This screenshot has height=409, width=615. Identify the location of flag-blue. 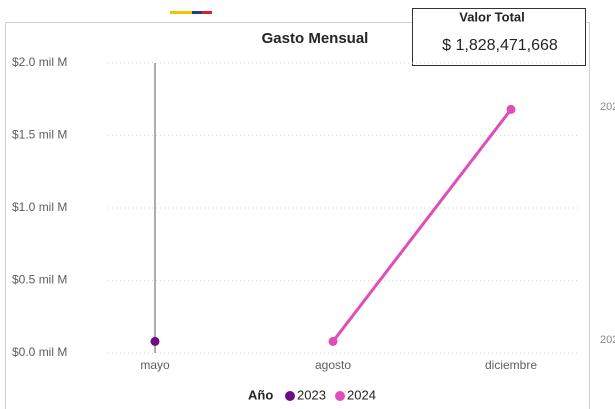
(197, 12).